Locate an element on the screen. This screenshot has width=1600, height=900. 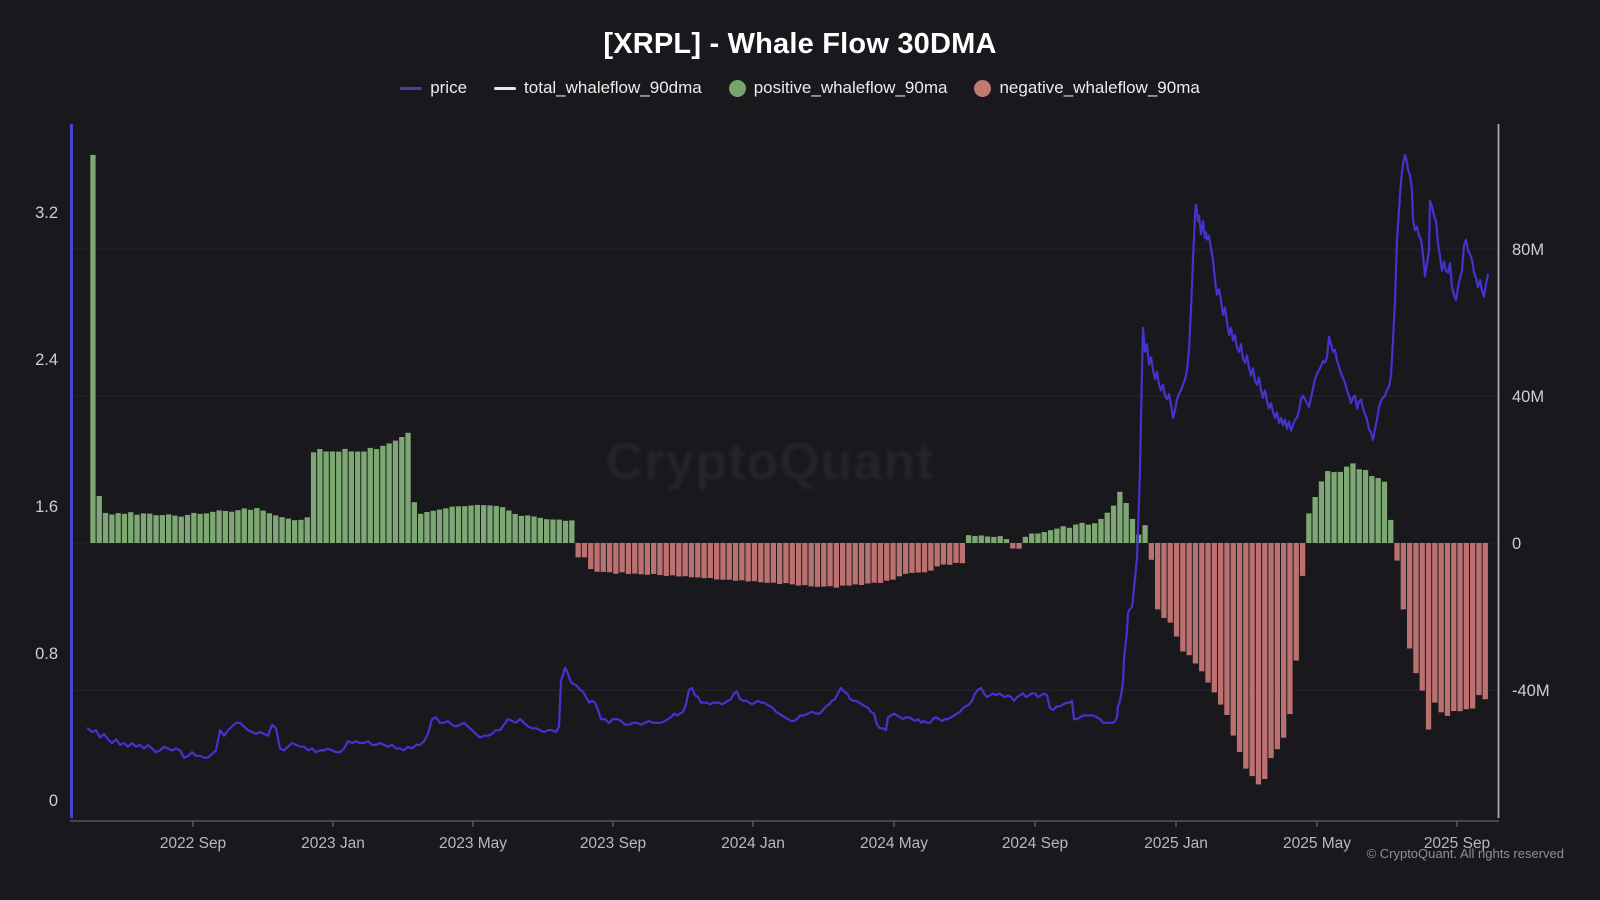
svg-text: 2023 May is located at coordinates (473, 843).